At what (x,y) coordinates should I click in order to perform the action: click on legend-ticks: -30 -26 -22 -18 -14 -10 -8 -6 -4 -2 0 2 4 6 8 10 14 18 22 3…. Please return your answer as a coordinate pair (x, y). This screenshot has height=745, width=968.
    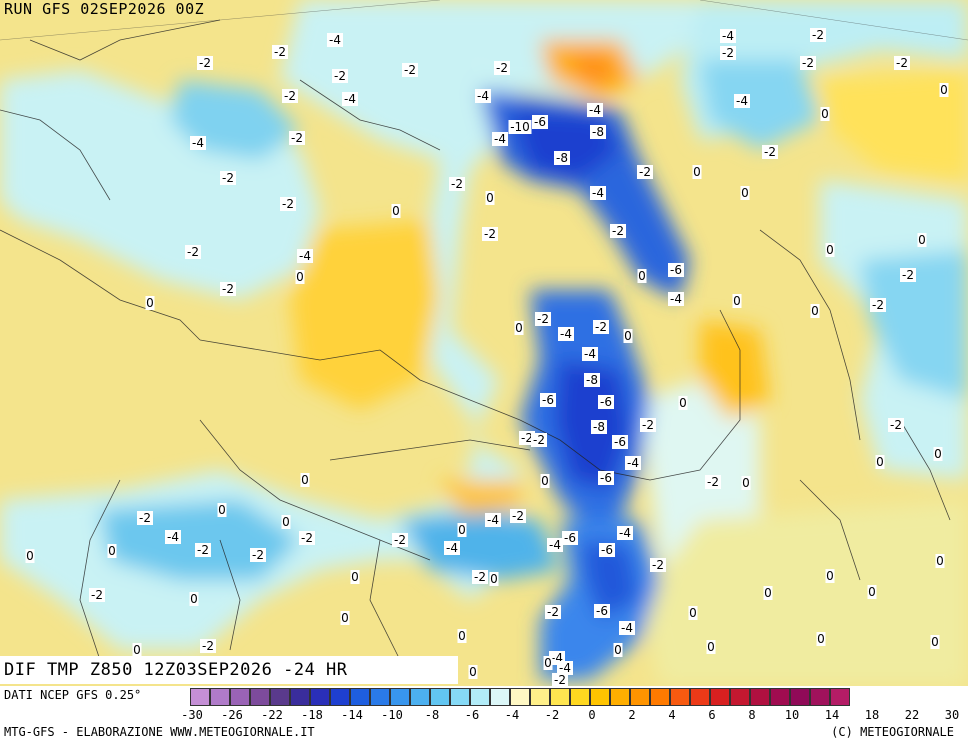
    Looking at the image, I should click on (484, 716).